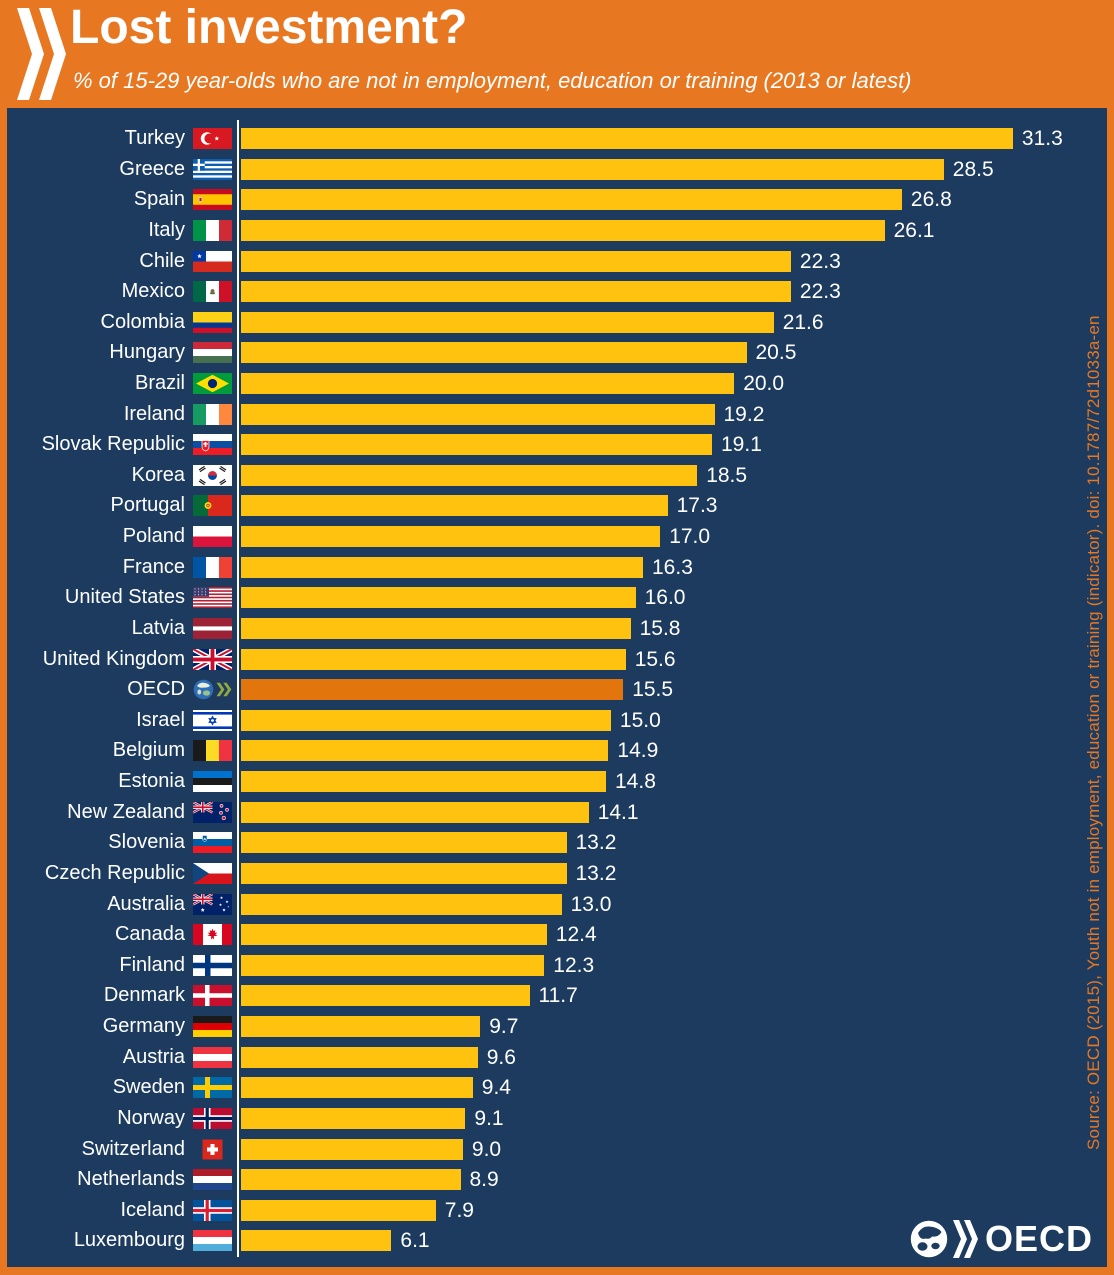 The height and width of the screenshot is (1275, 1114). Describe the element at coordinates (591, 904) in the screenshot. I see `bar-value: 13.0` at that location.